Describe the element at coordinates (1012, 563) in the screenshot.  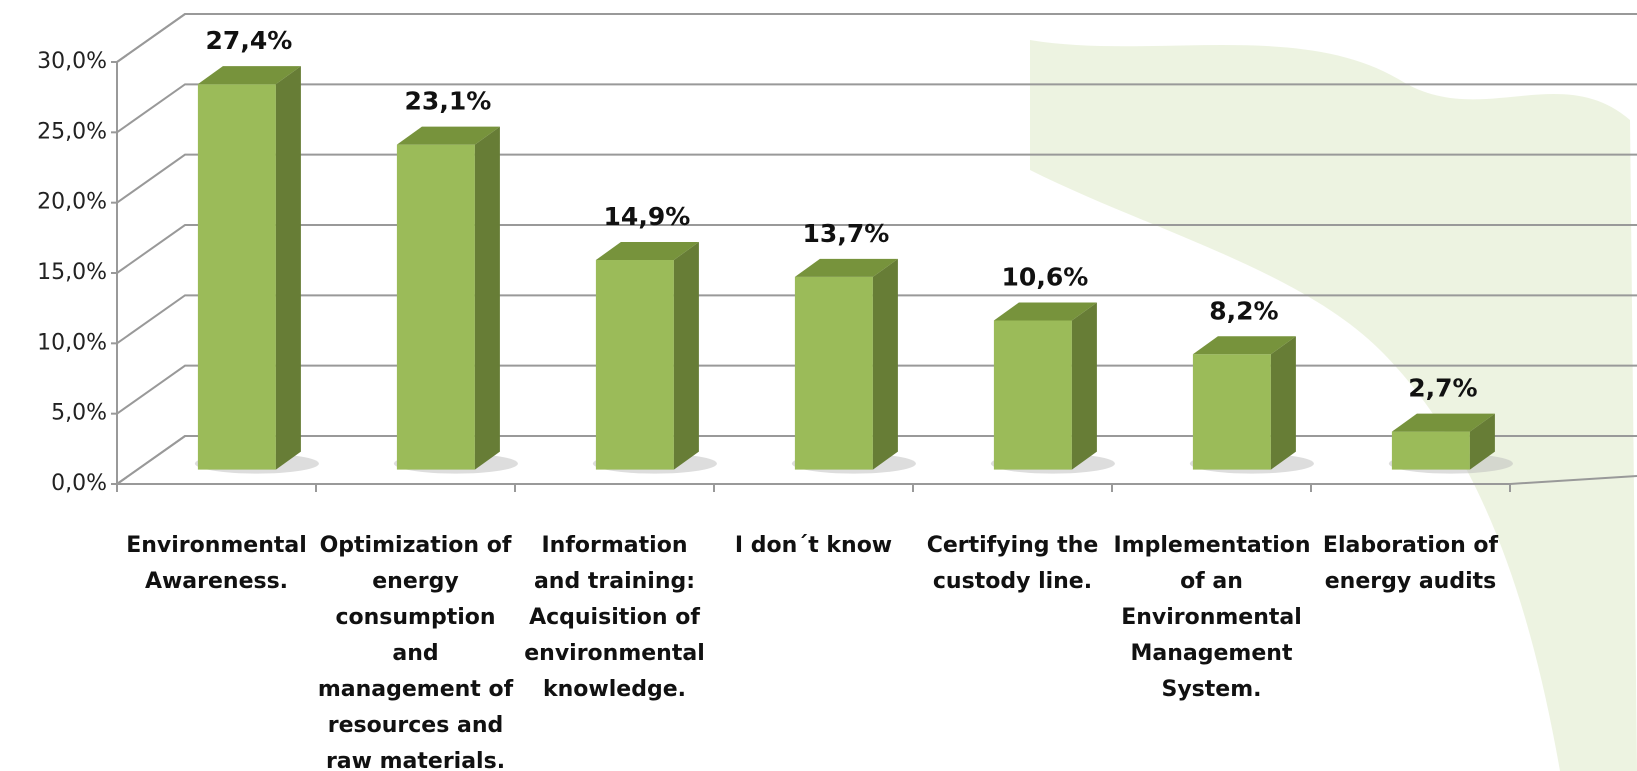
I see `x-tick-label: Certifying the custody line.` at that location.